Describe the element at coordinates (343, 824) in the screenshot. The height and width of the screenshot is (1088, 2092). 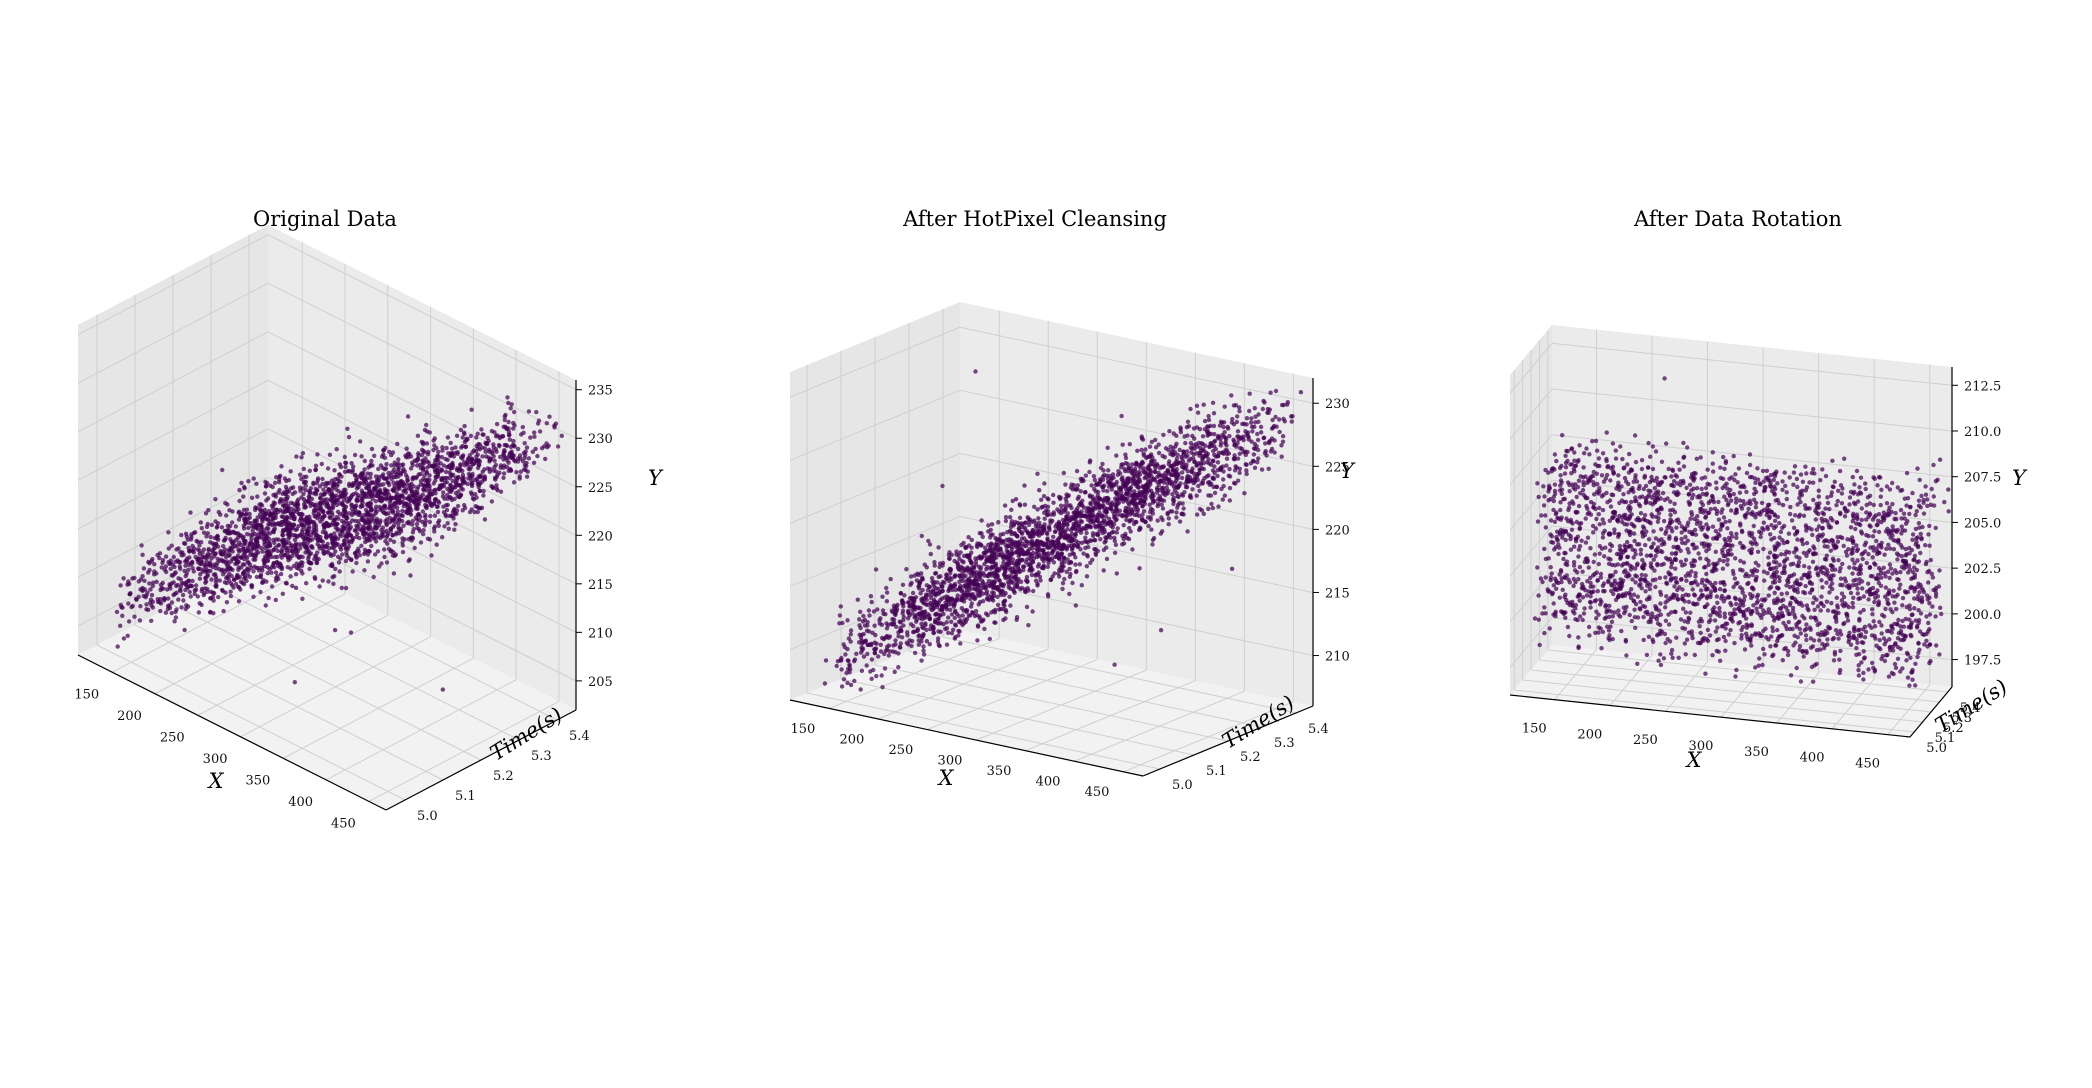
I see `x-tick-label: 450` at that location.